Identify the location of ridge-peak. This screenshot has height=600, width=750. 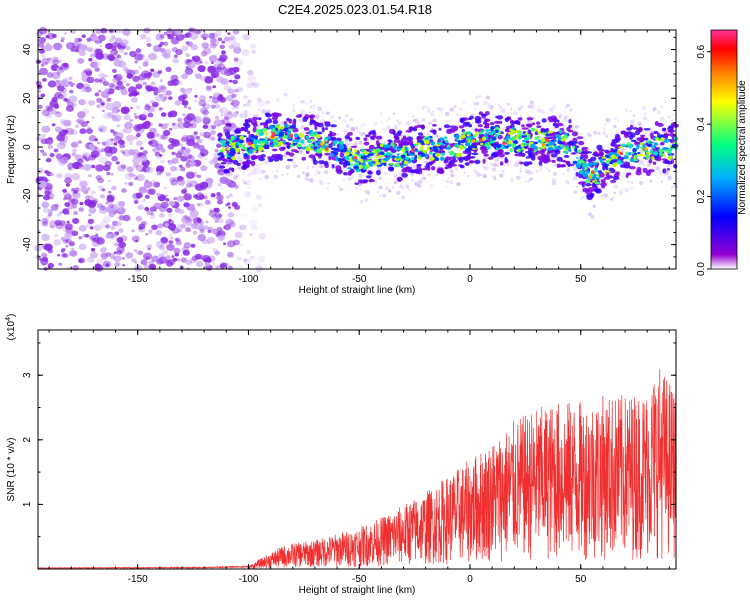
(326, 149).